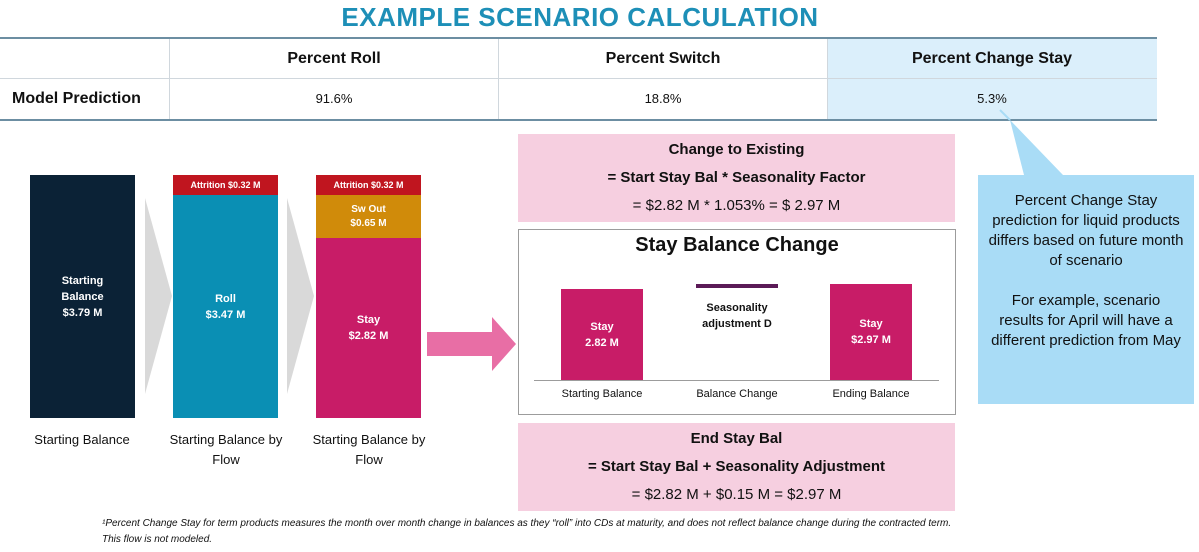 The height and width of the screenshot is (552, 1199). Describe the element at coordinates (225, 314) in the screenshot. I see `segment-roll-value: $3.47 M` at that location.